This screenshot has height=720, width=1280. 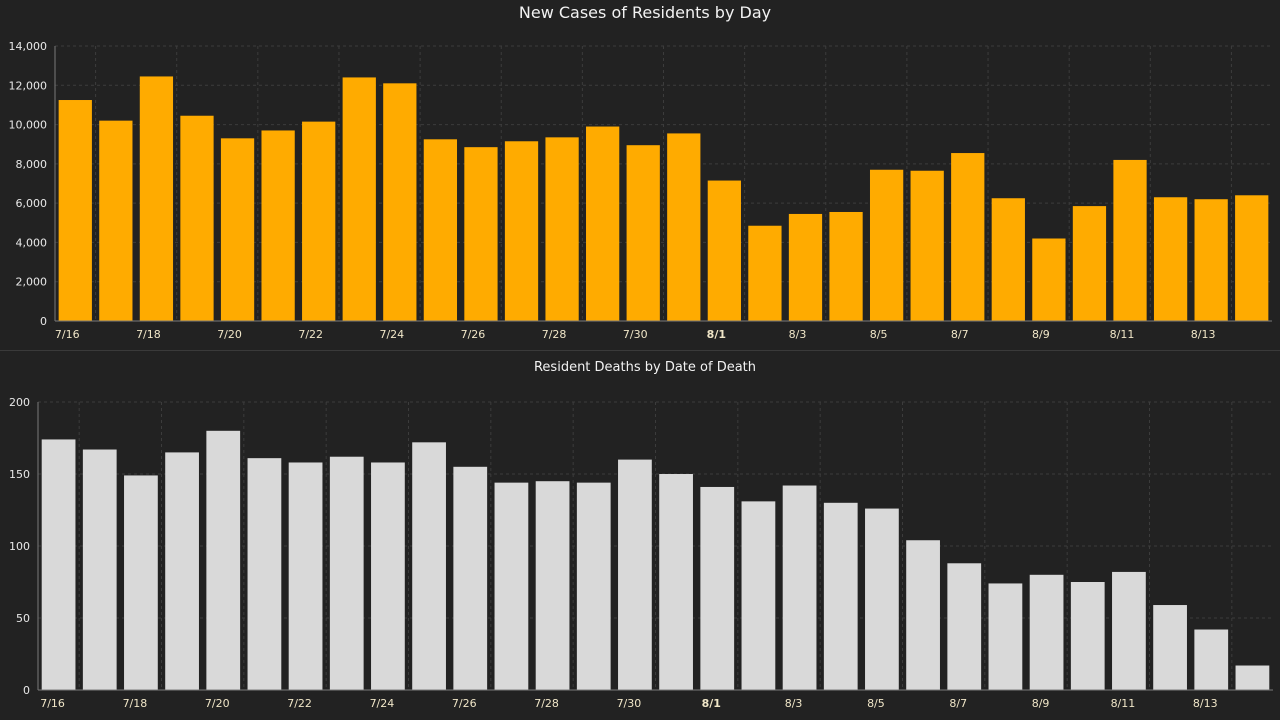 What do you see at coordinates (229, 334) in the screenshot?
I see `x-tick-label: 7/20` at bounding box center [229, 334].